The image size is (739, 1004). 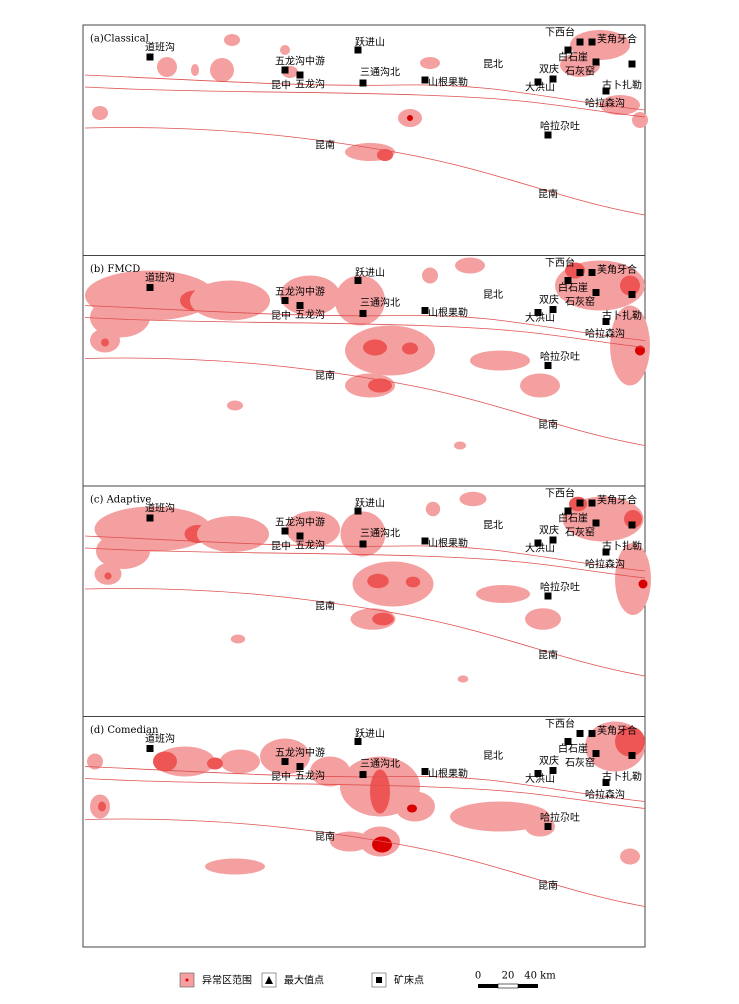 What do you see at coordinates (560, 126) in the screenshot?
I see `place-label: 哈拉尕吐` at bounding box center [560, 126].